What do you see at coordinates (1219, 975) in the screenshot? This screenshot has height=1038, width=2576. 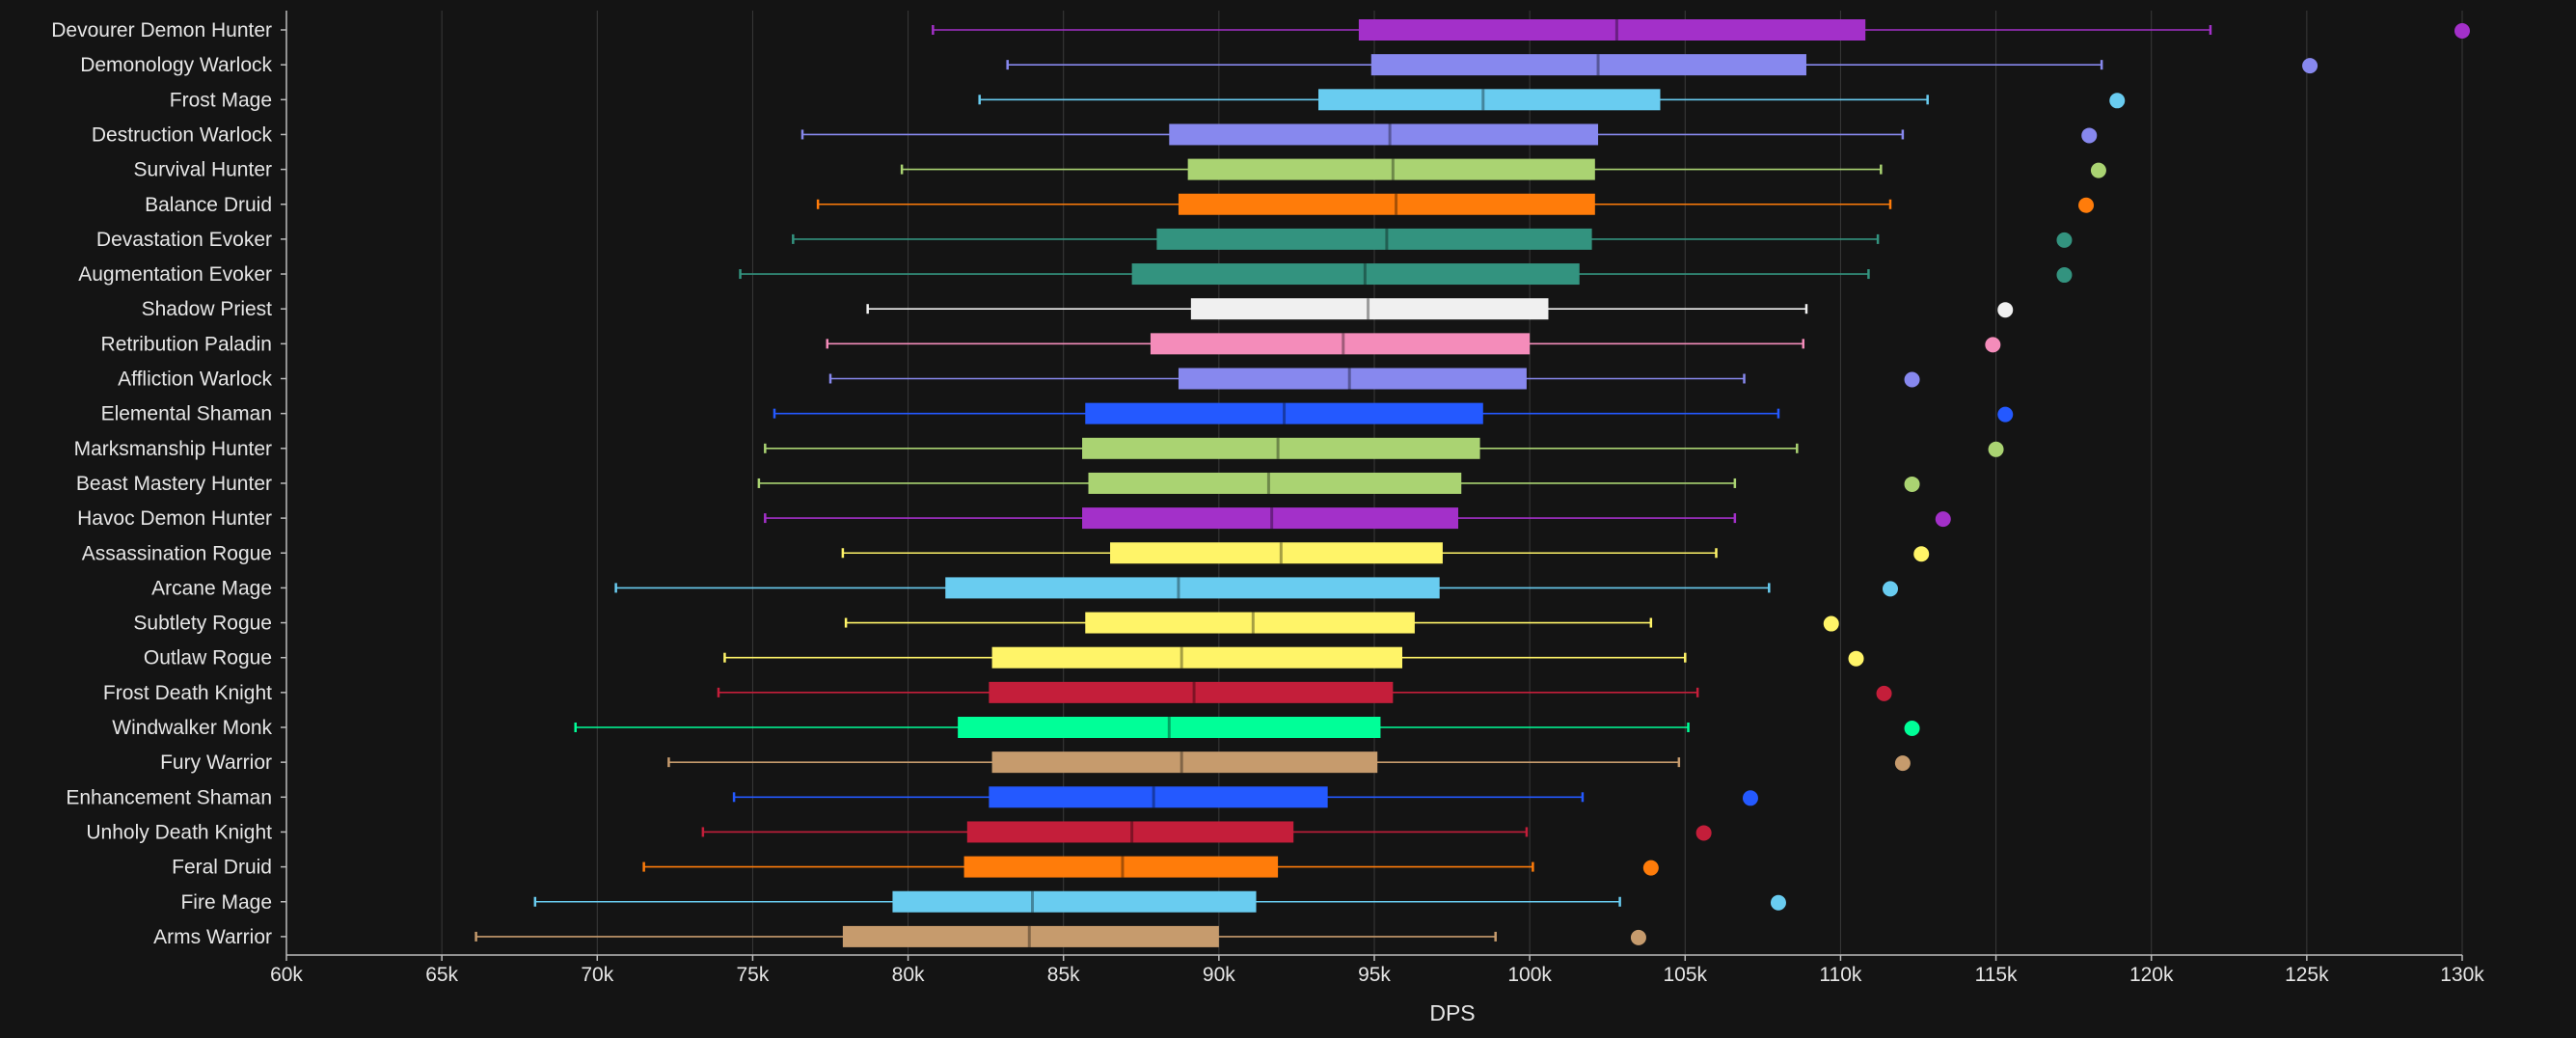 I see `x-tick-label: 90k` at bounding box center [1219, 975].